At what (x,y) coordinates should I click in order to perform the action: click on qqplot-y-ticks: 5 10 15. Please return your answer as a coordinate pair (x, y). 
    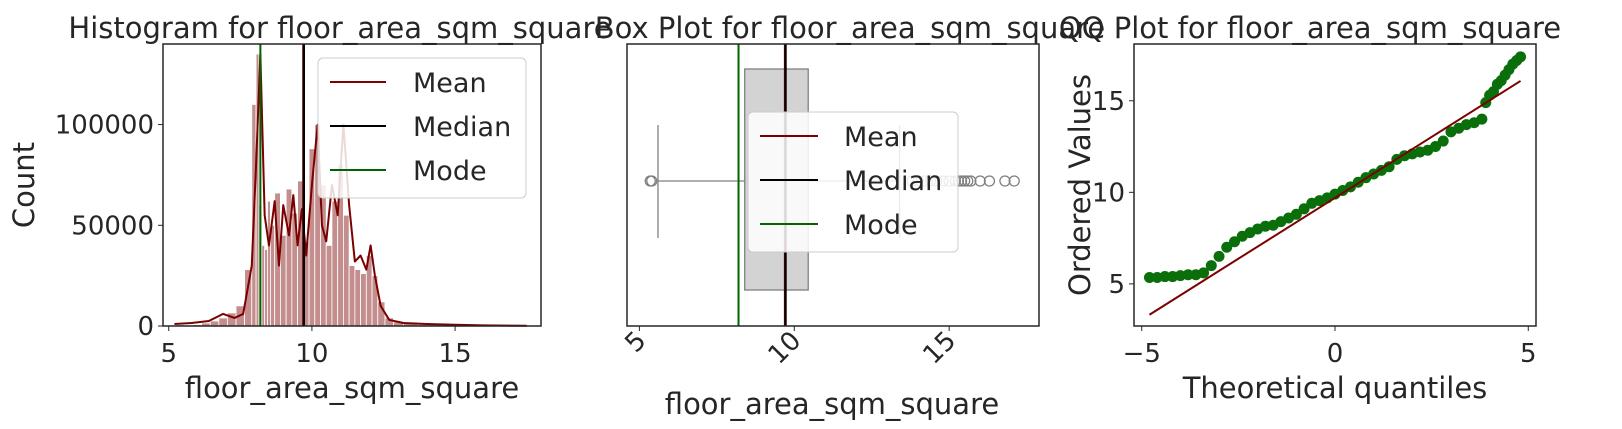
    Looking at the image, I should click on (1113, 193).